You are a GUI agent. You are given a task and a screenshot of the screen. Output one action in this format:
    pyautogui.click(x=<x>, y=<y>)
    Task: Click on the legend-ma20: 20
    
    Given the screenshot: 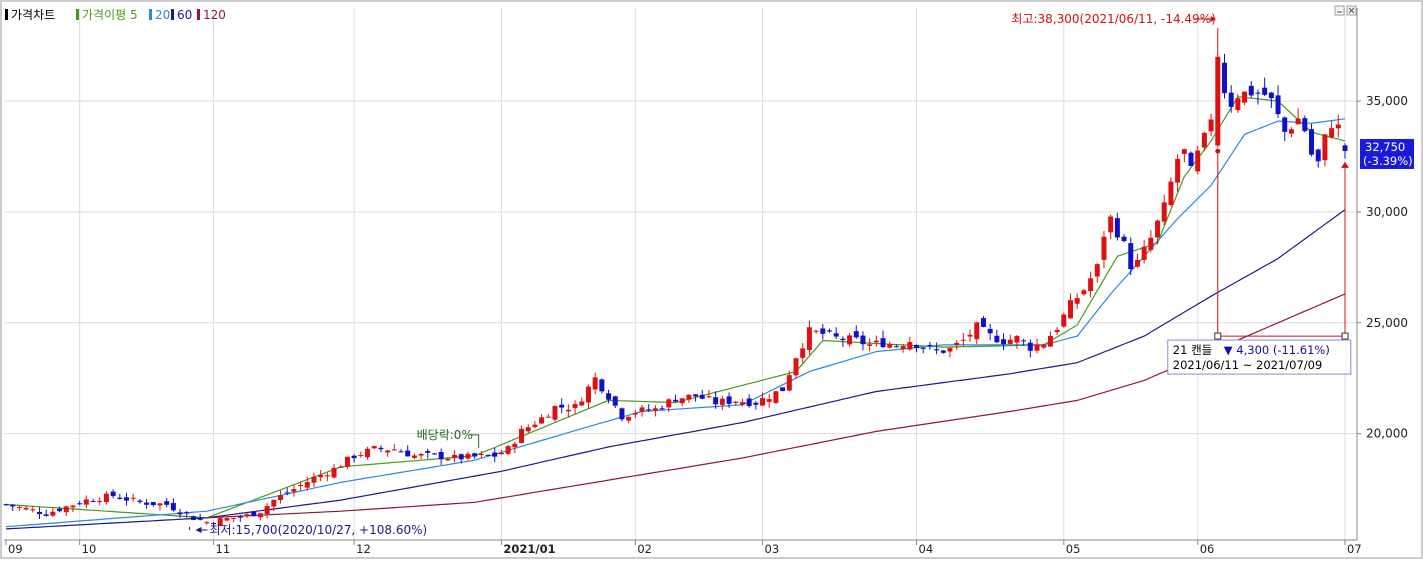 What is the action you would take?
    pyautogui.click(x=162, y=15)
    